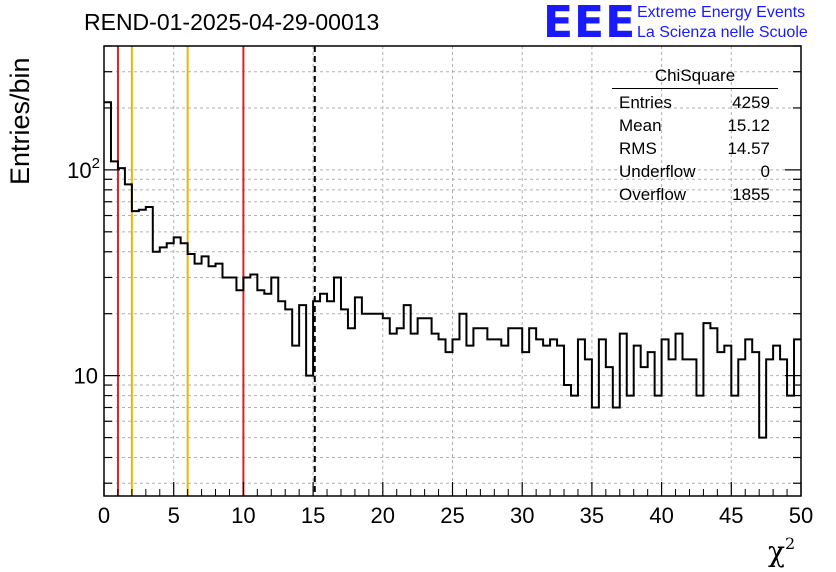 Image resolution: width=836 pixels, height=572 pixels. What do you see at coordinates (590, 24) in the screenshot?
I see `eee-logo: EEE` at bounding box center [590, 24].